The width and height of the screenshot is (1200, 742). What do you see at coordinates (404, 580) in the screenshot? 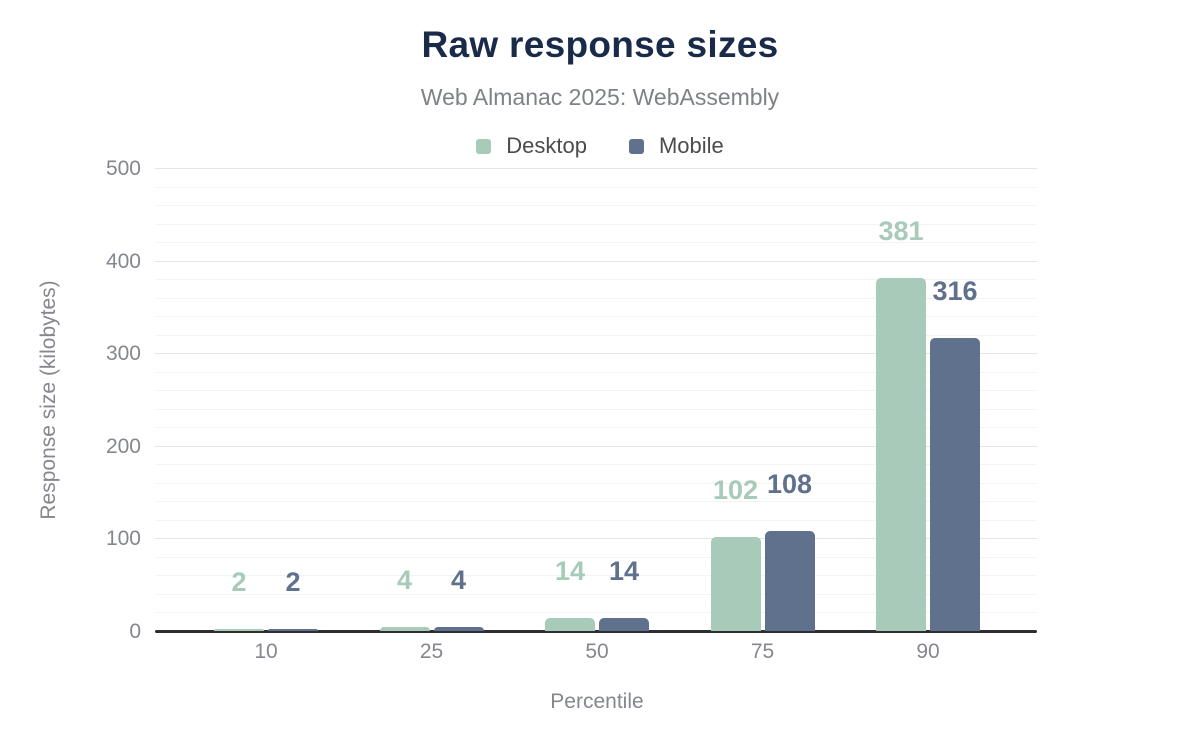
I see `bar-label-desktop-p25: 4` at bounding box center [404, 580].